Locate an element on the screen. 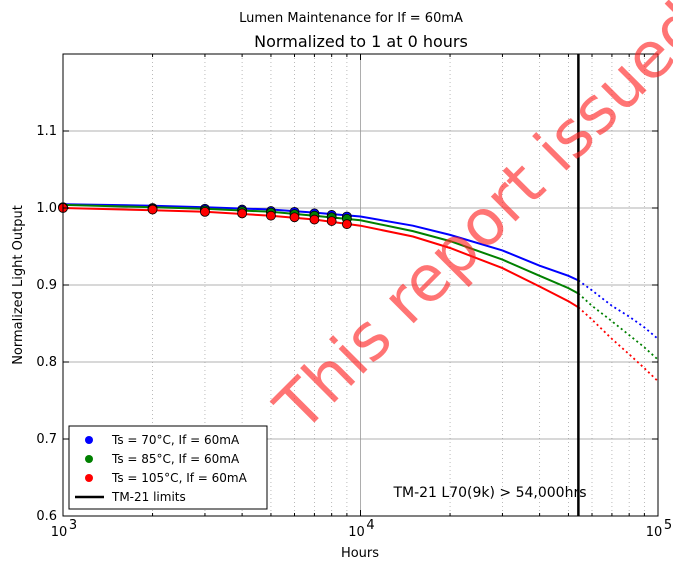 The image size is (673, 565). y-axis-label: Normalized Light Output is located at coordinates (18, 285).